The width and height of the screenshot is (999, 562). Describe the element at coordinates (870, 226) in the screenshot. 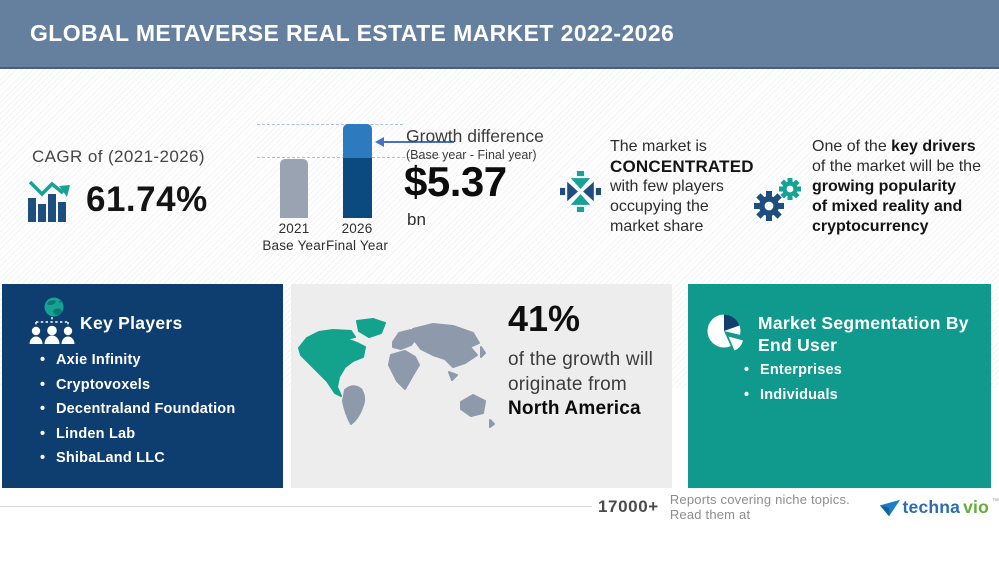

I see `drivers-line5: cryptocurrency` at that location.